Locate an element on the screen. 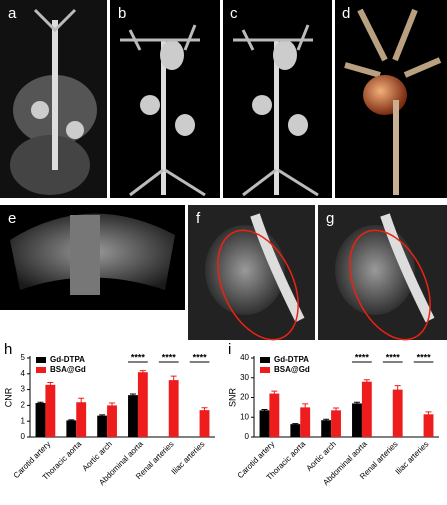 The width and height of the screenshot is (447, 505). panel-label: h is located at coordinates (8, 349).